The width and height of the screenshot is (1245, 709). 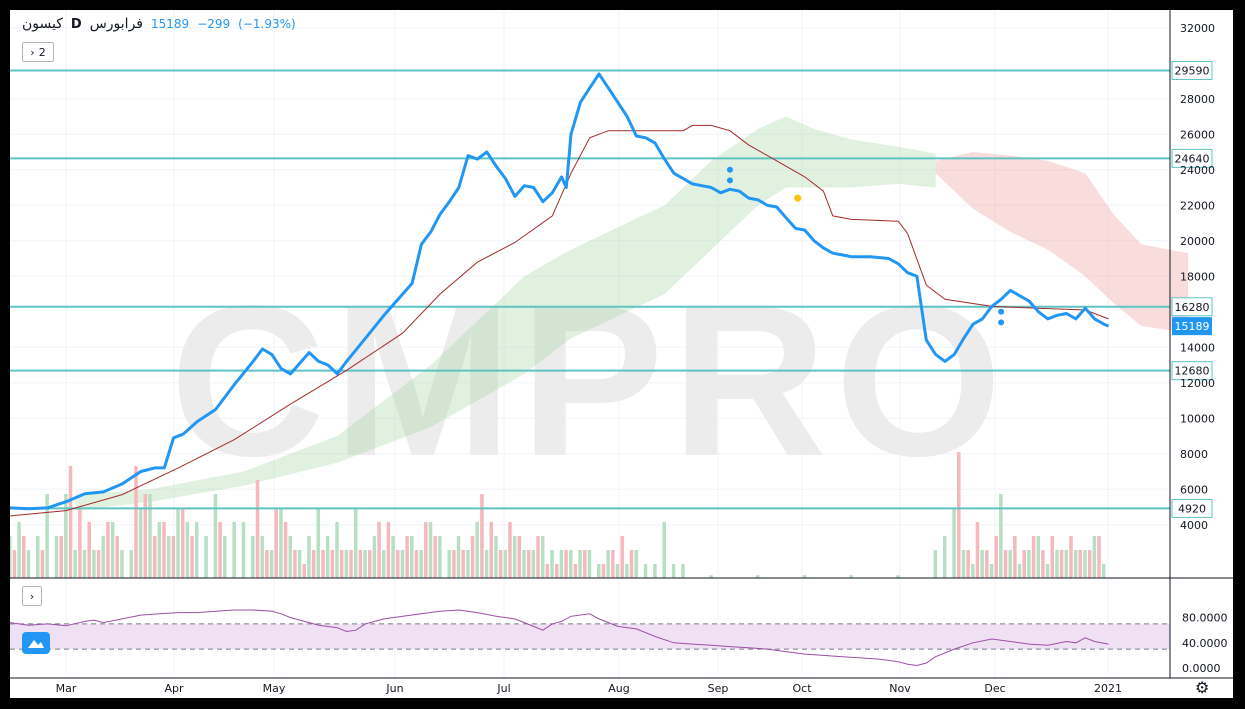 What do you see at coordinates (274, 688) in the screenshot?
I see `time-tick-label: May` at bounding box center [274, 688].